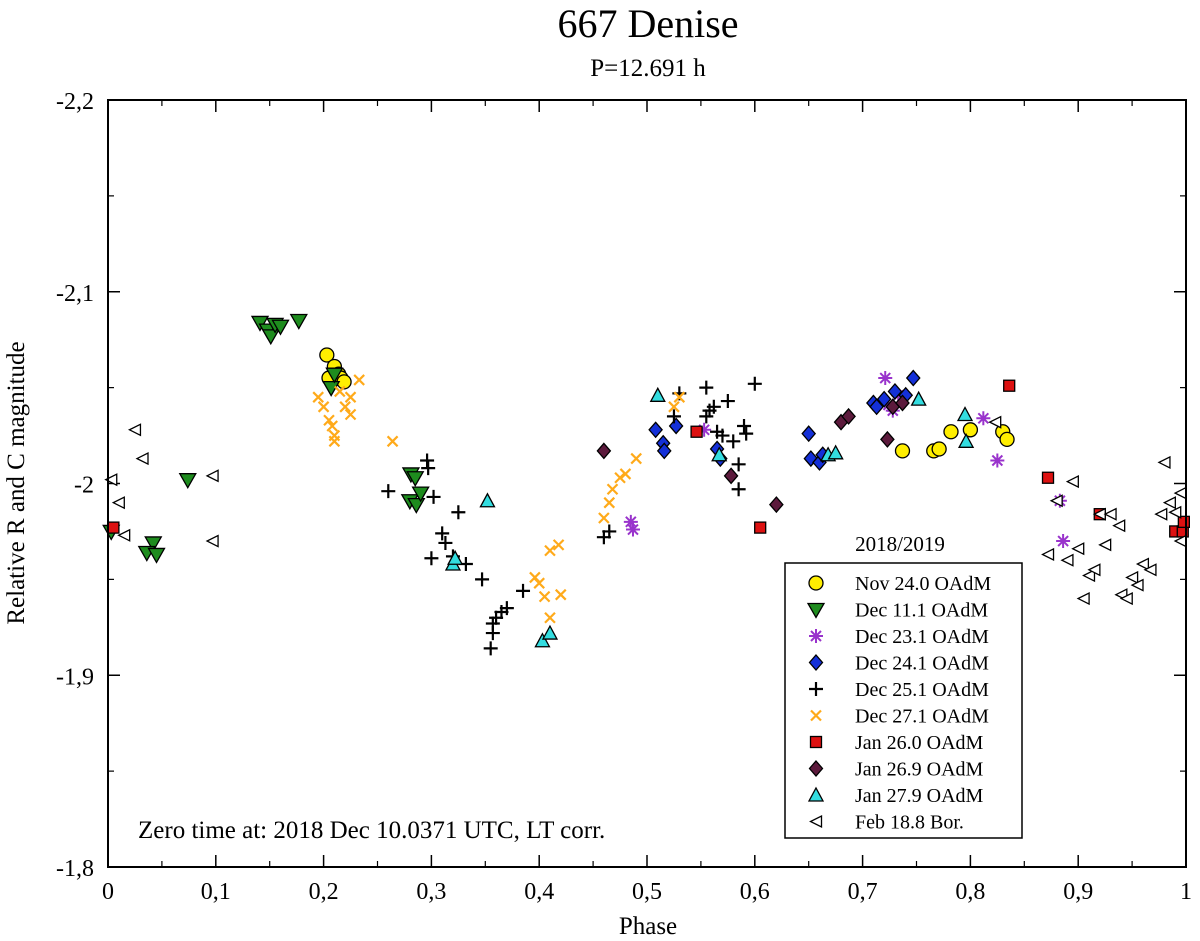  What do you see at coordinates (648, 68) in the screenshot?
I see `chart-subtitle: P=12.691 h` at bounding box center [648, 68].